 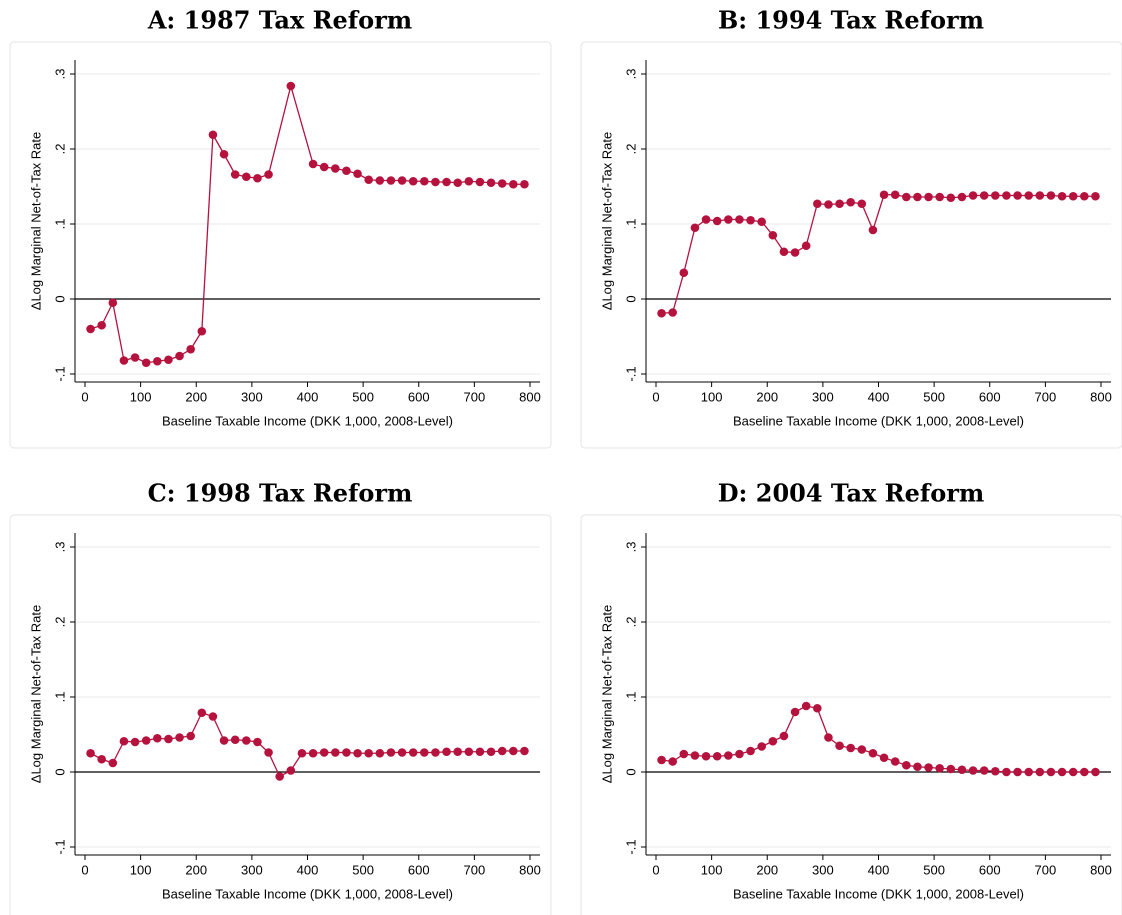 I want to click on panel-title: A: 1987 Tax Reform, so click(x=279, y=20).